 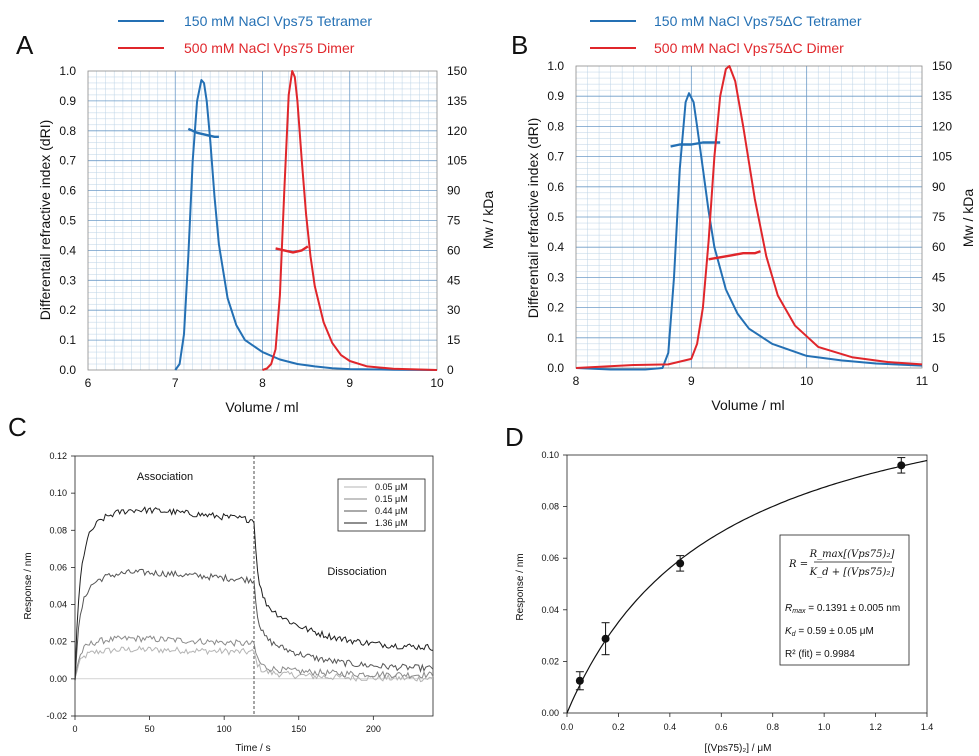 I want to click on y-tick-label-d: 0.06, so click(x=550, y=558).